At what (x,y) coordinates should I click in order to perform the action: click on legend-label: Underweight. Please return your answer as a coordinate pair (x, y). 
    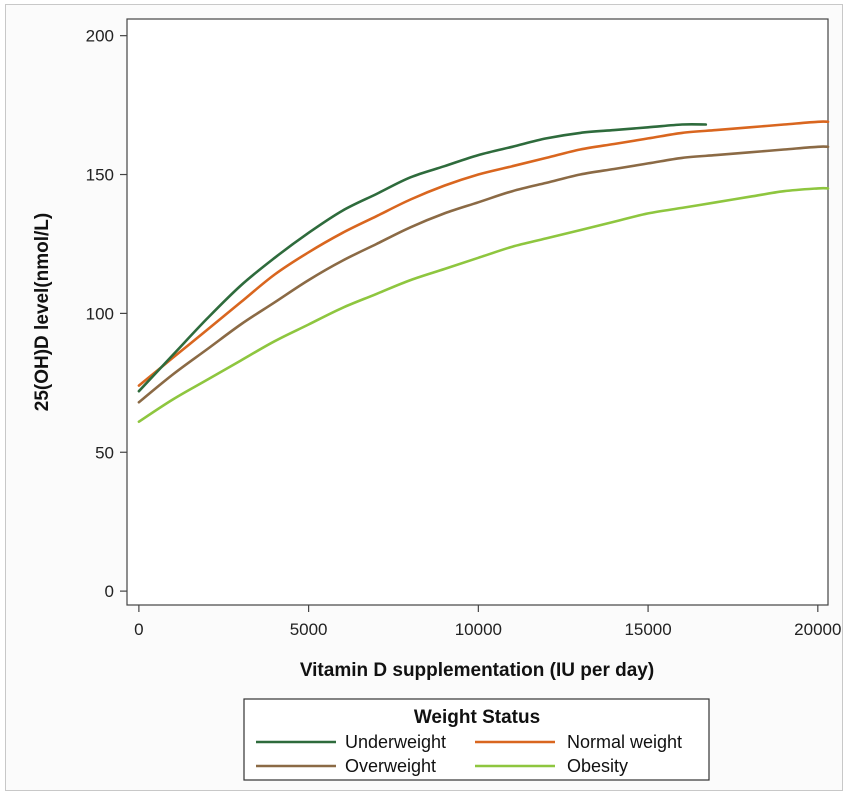
    Looking at the image, I should click on (395, 742).